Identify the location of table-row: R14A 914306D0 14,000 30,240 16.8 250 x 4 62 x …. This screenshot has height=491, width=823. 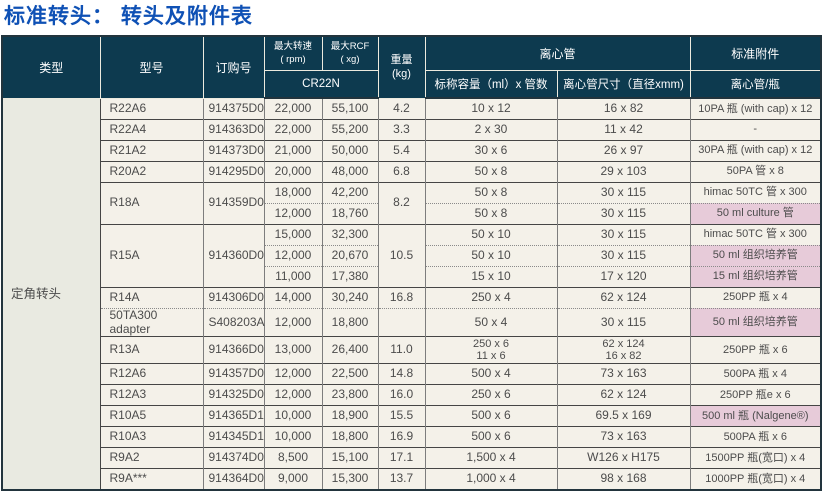
(412, 297).